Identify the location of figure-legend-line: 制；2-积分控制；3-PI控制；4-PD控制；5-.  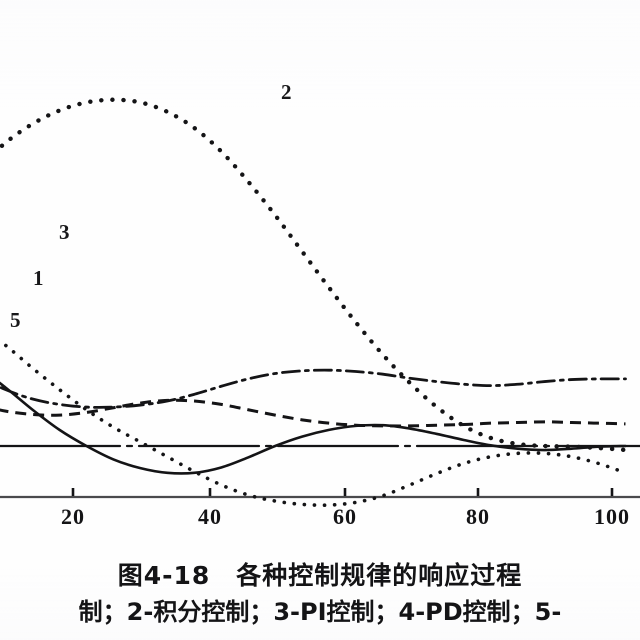
(320, 612).